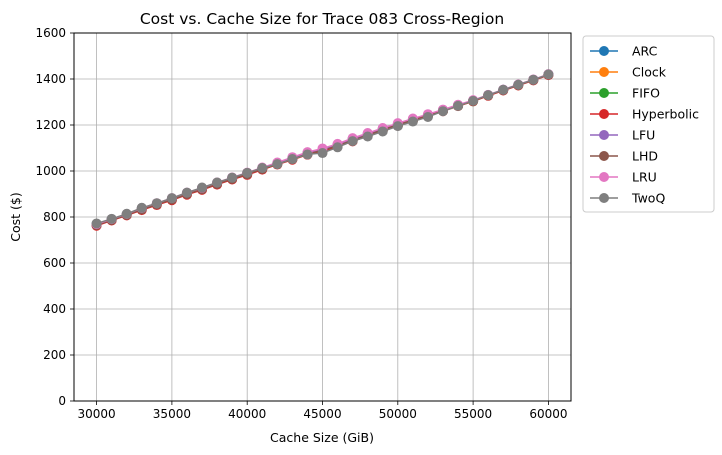 The height and width of the screenshot is (455, 722). I want to click on legend-item-lhd: LHD, so click(624, 156).